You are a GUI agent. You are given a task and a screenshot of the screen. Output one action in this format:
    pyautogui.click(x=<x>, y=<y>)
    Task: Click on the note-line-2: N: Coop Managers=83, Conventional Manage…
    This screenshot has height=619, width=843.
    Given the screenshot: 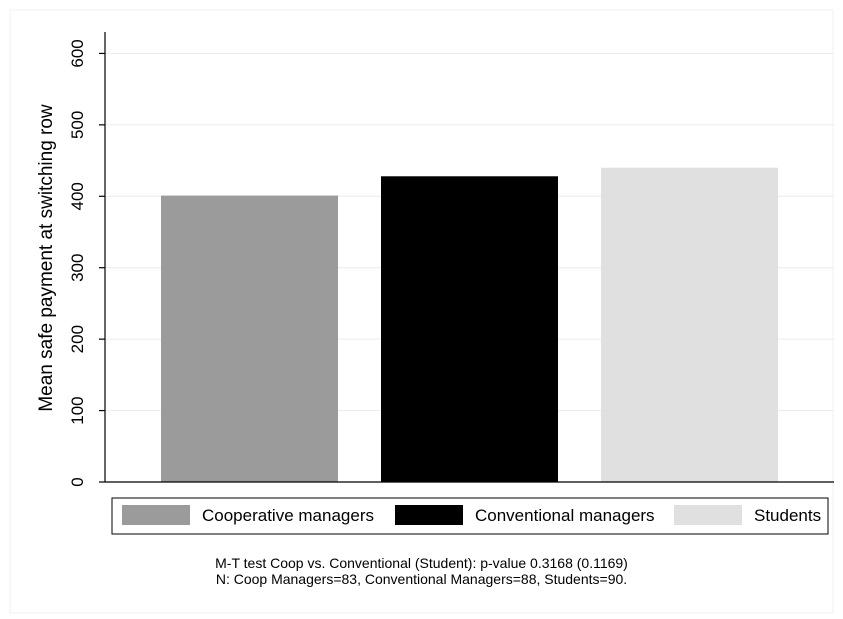 What is the action you would take?
    pyautogui.click(x=421, y=579)
    